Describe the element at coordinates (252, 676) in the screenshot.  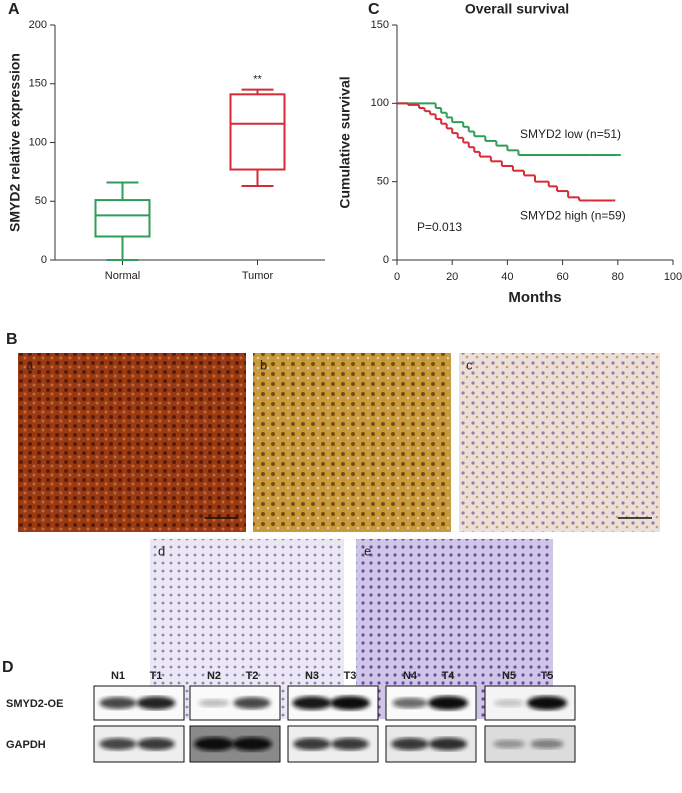
I see `lane-label: T2` at that location.